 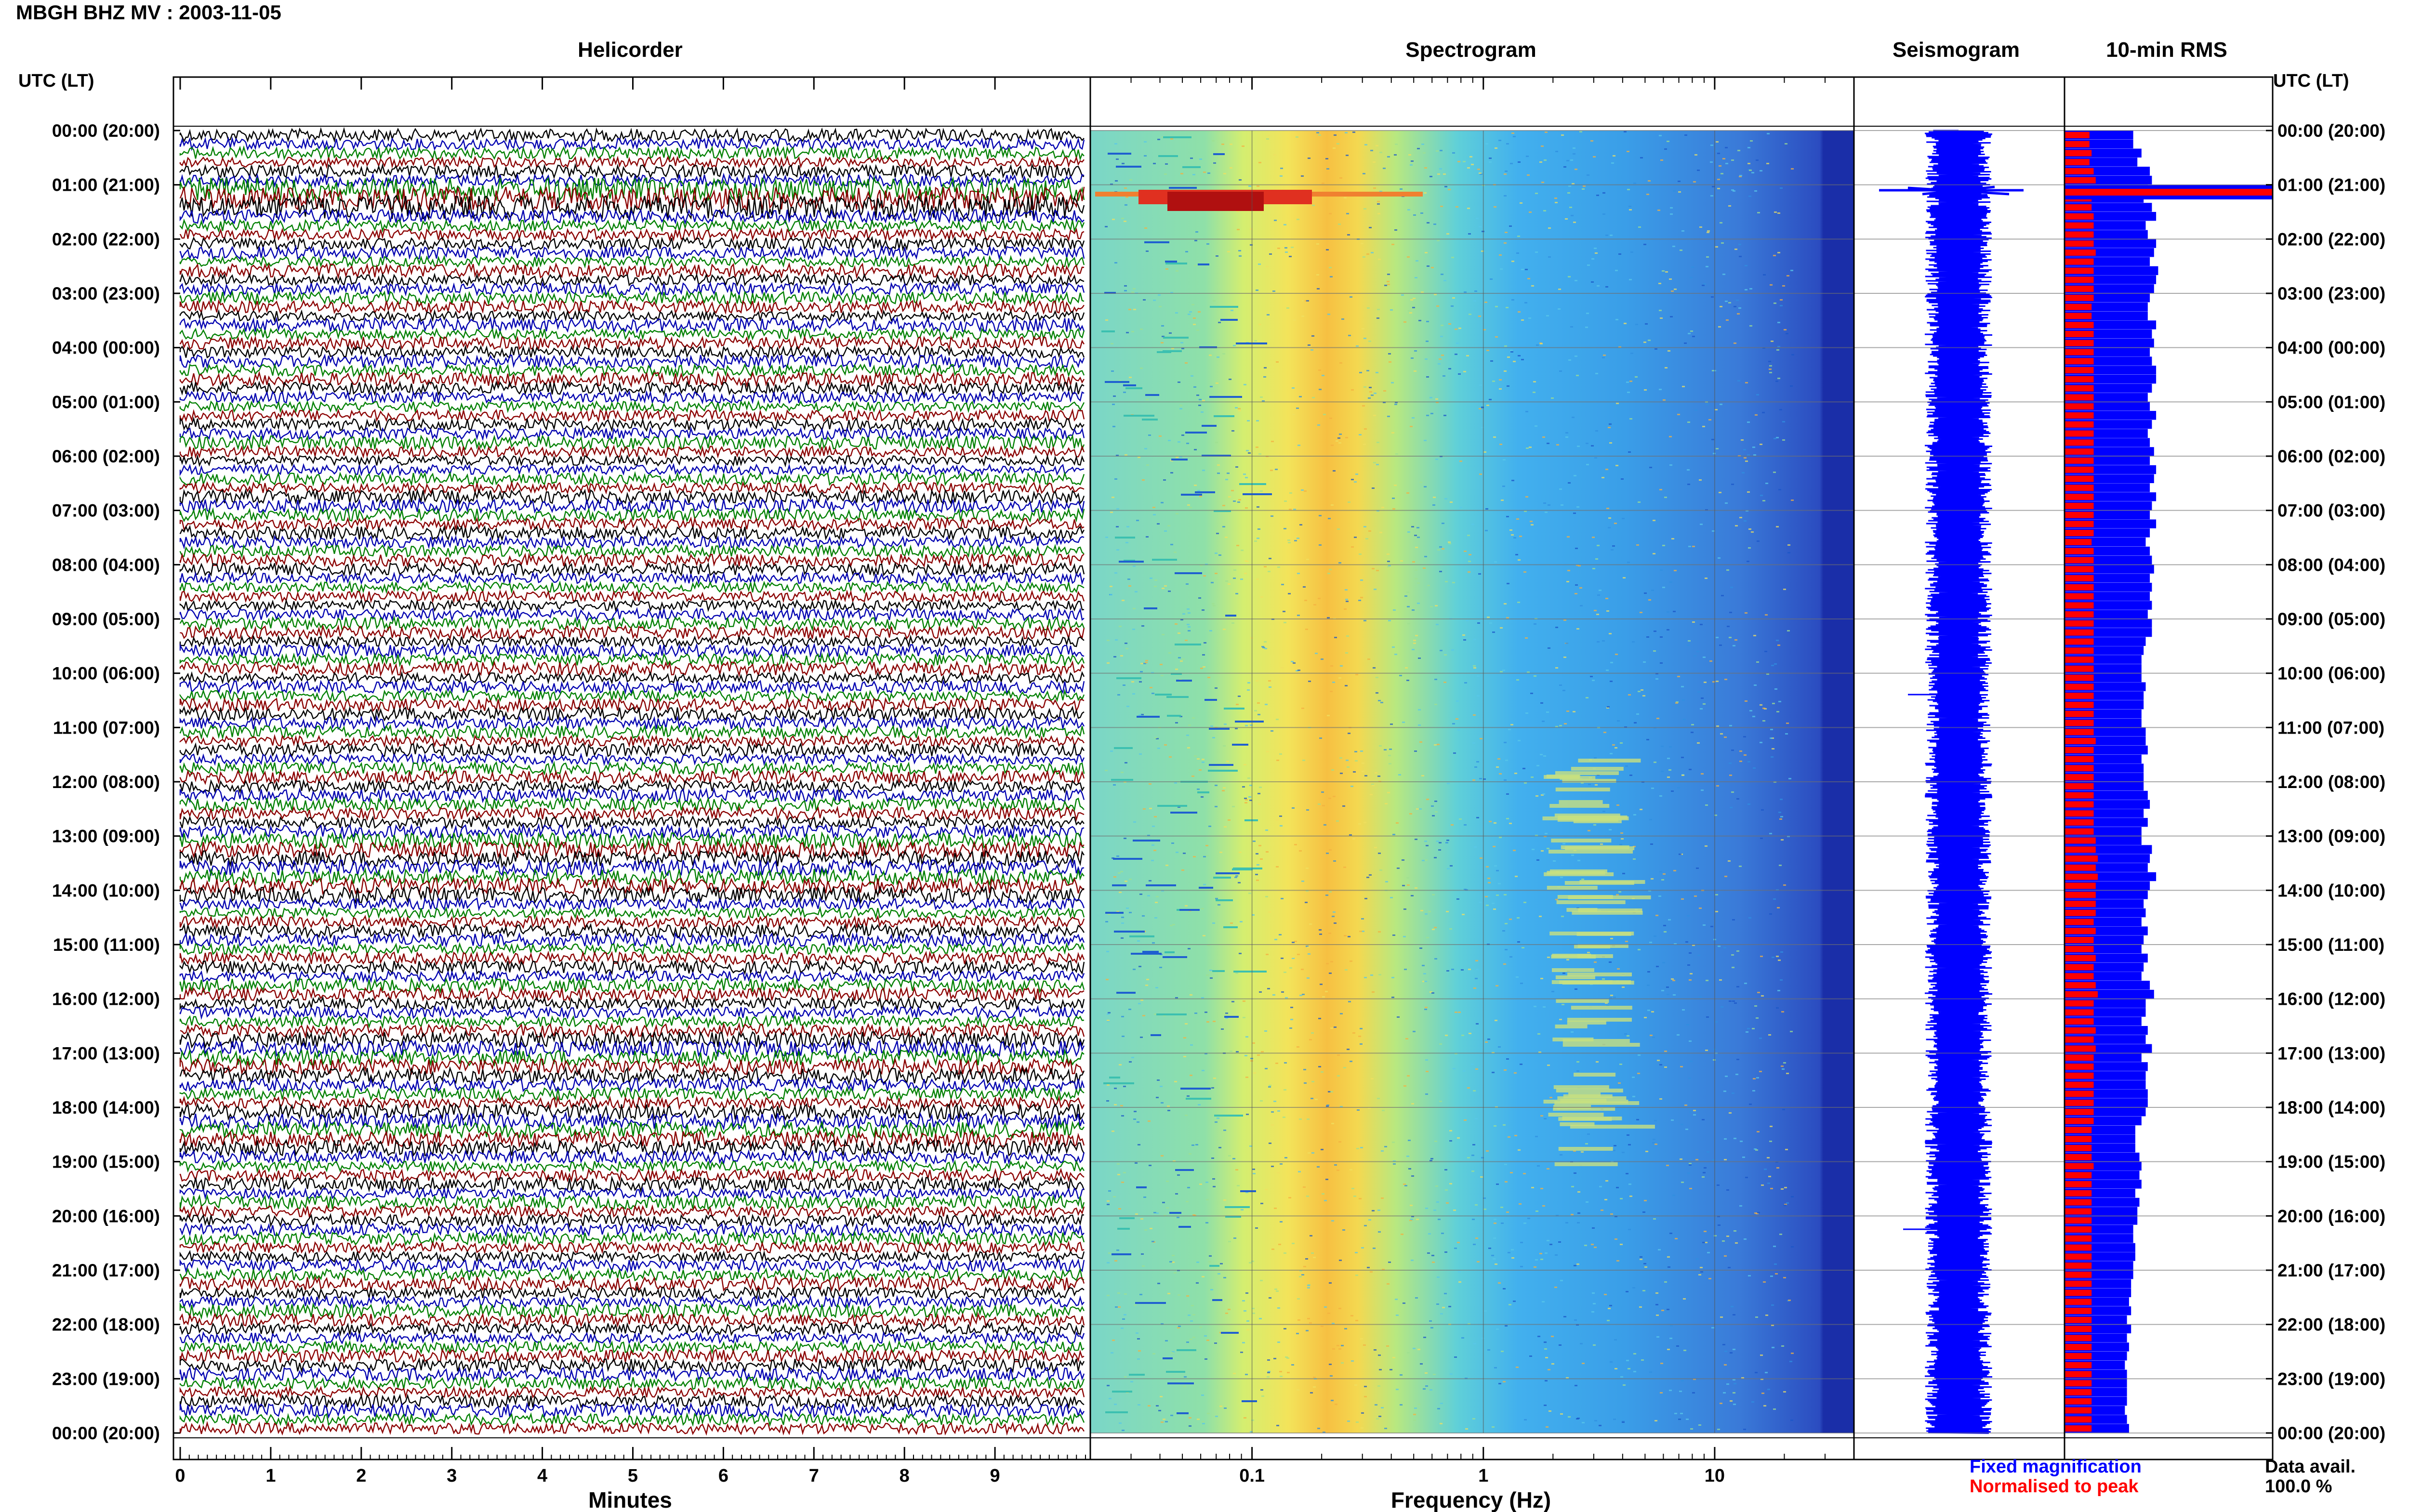 I want to click on data-avail-label: Data avail., so click(x=2310, y=1467).